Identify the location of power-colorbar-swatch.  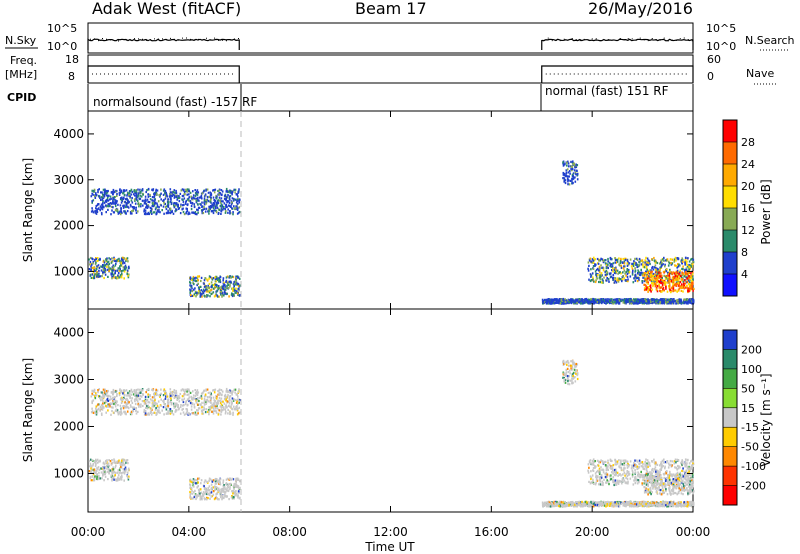
(730, 153).